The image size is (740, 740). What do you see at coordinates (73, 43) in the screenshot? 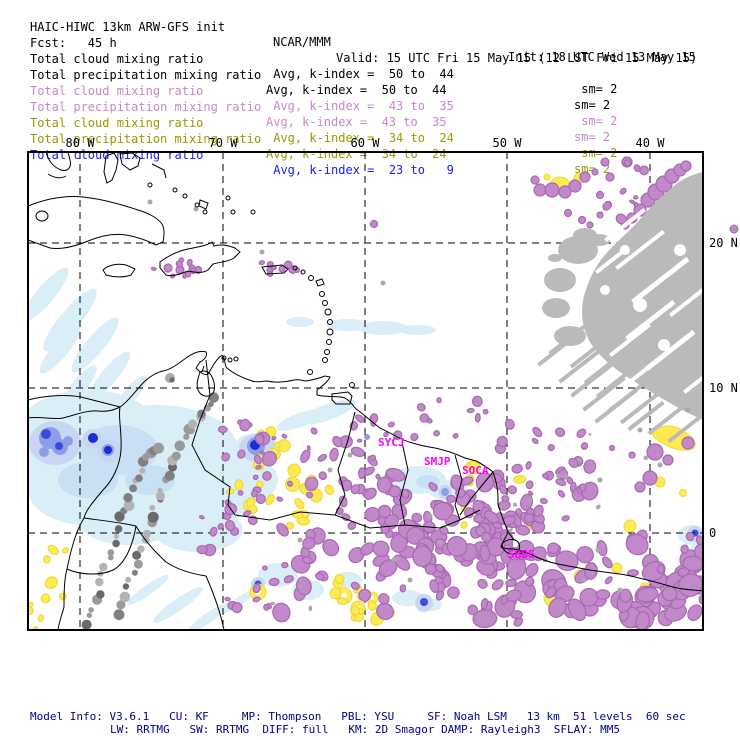
I see `fcst-hour: Fcst: 45 h` at bounding box center [73, 43].